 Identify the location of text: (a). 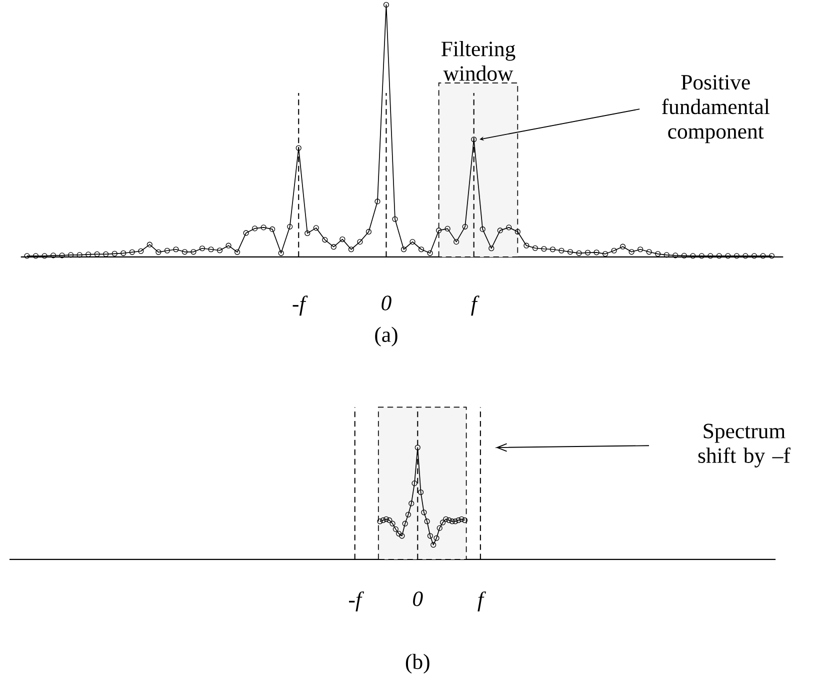
(386, 336).